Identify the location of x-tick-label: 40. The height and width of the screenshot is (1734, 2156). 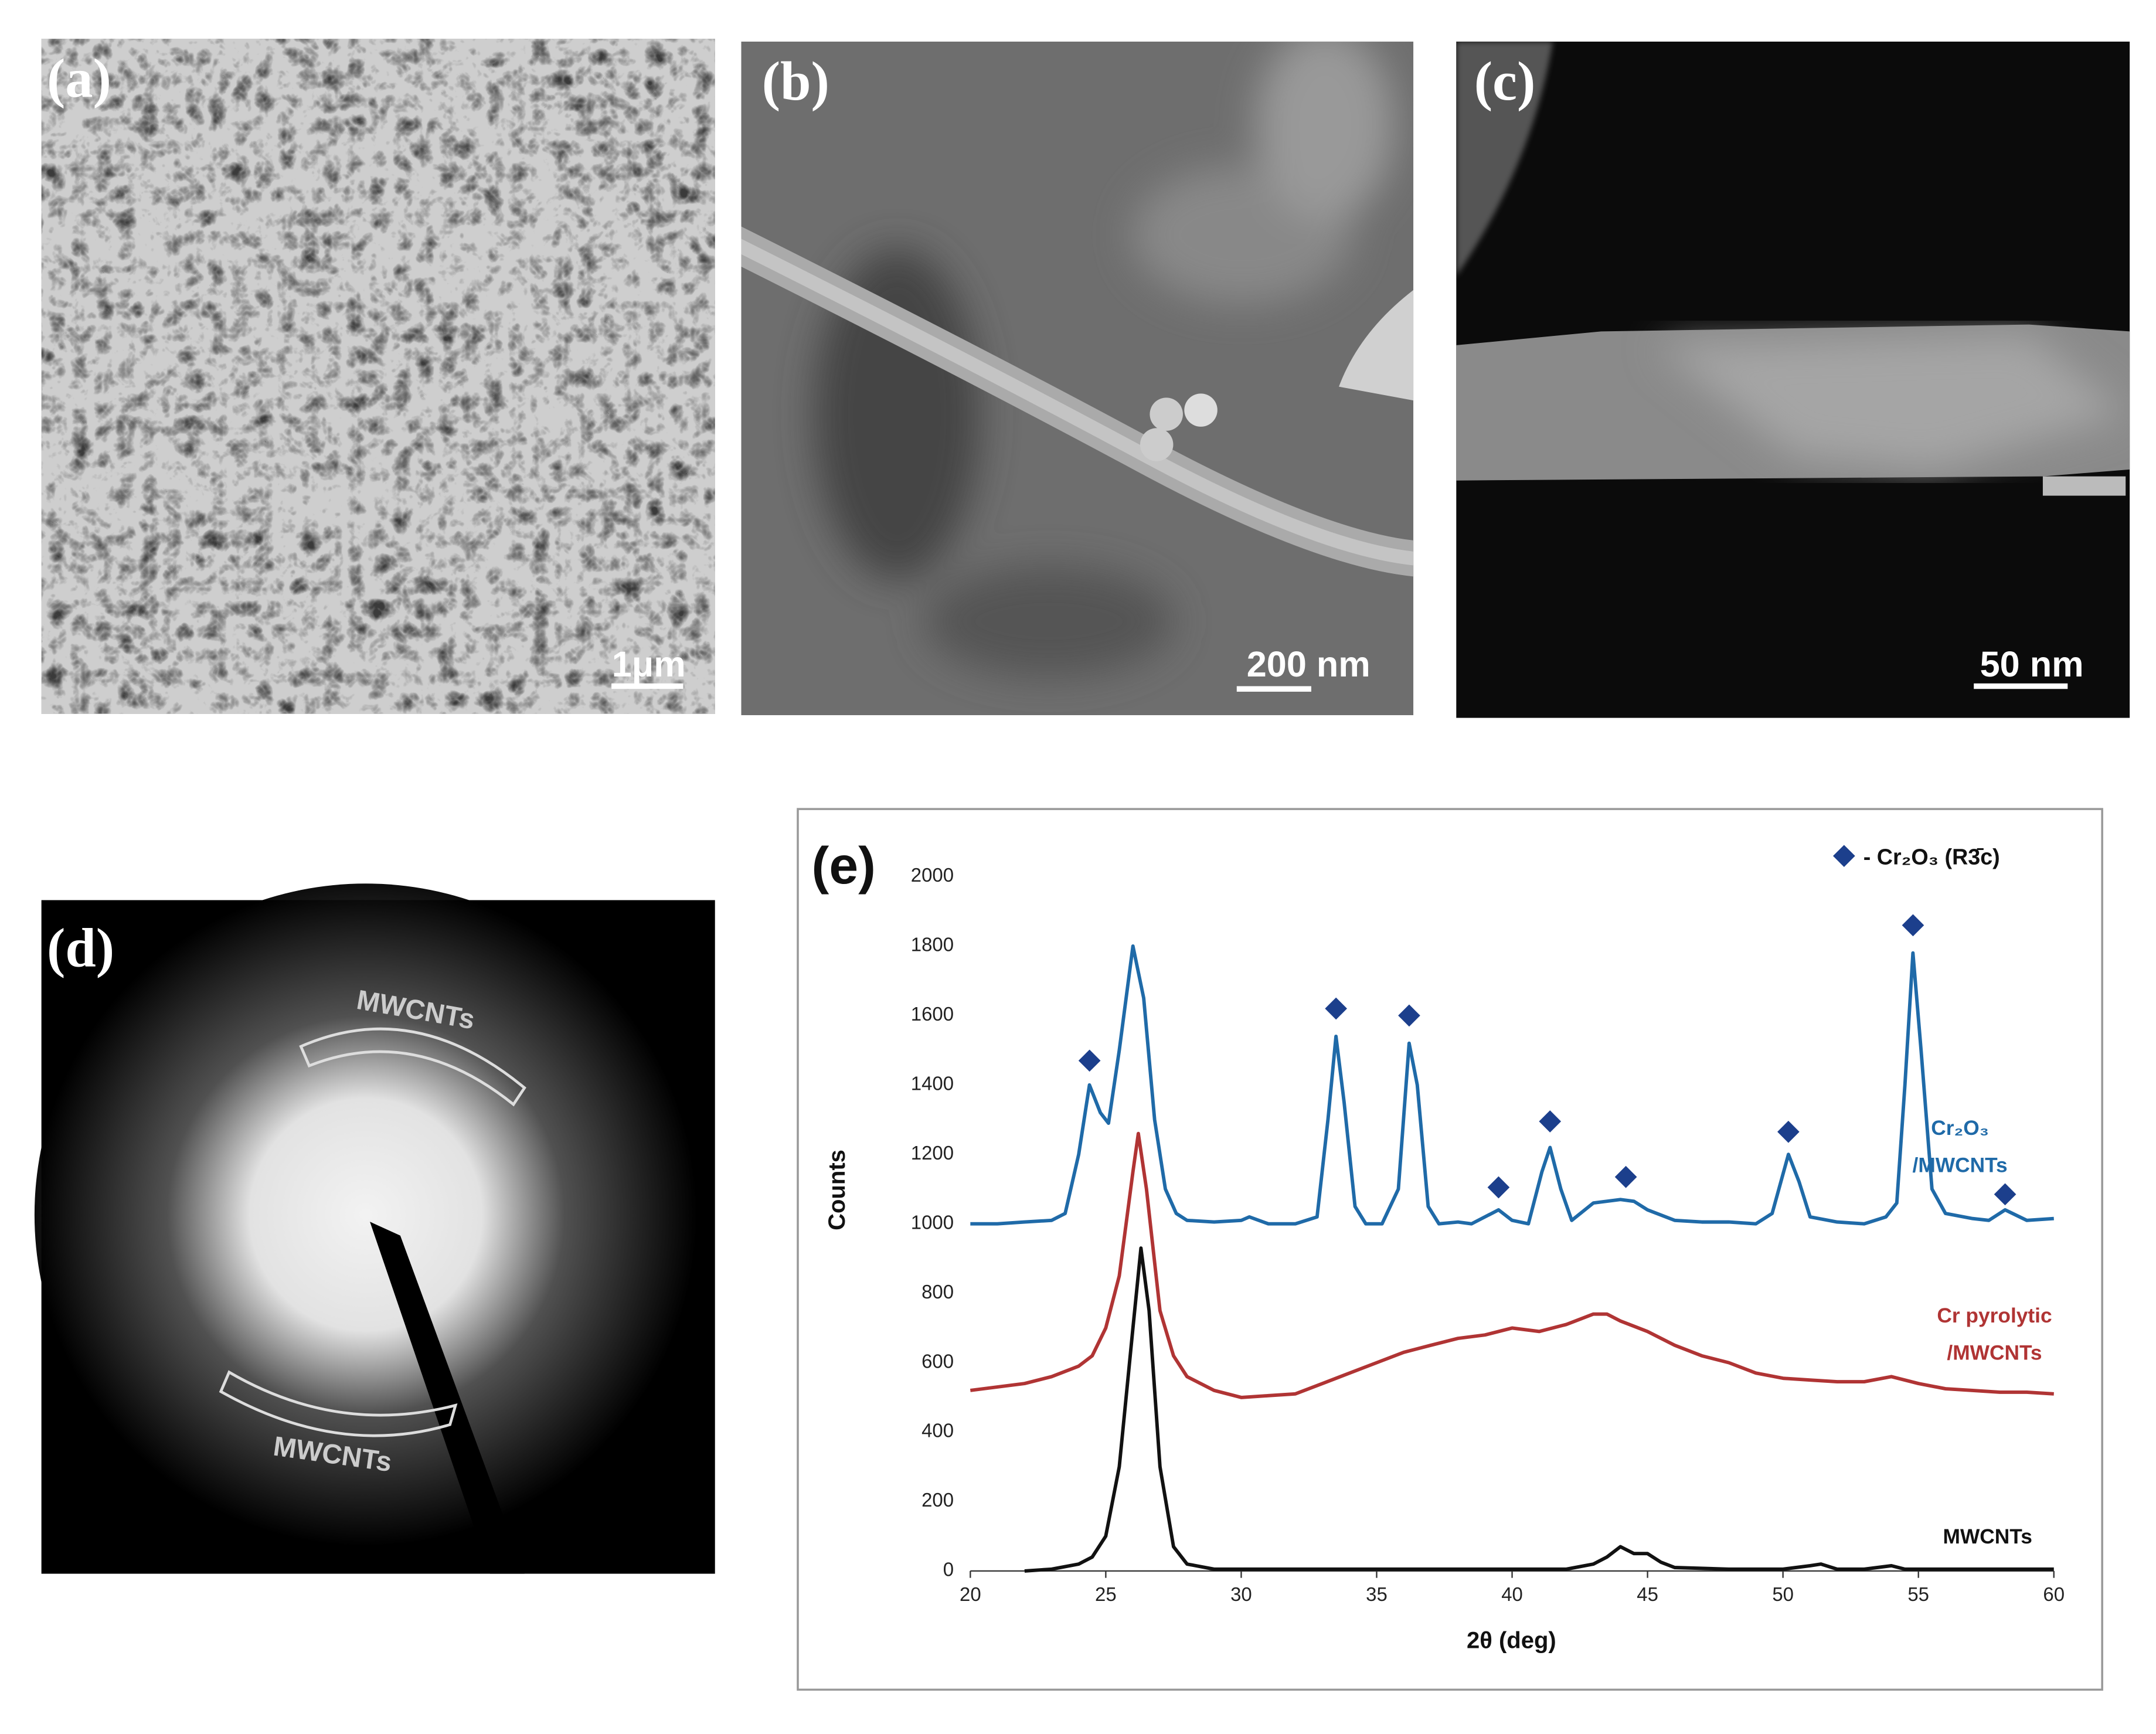
(1512, 1594).